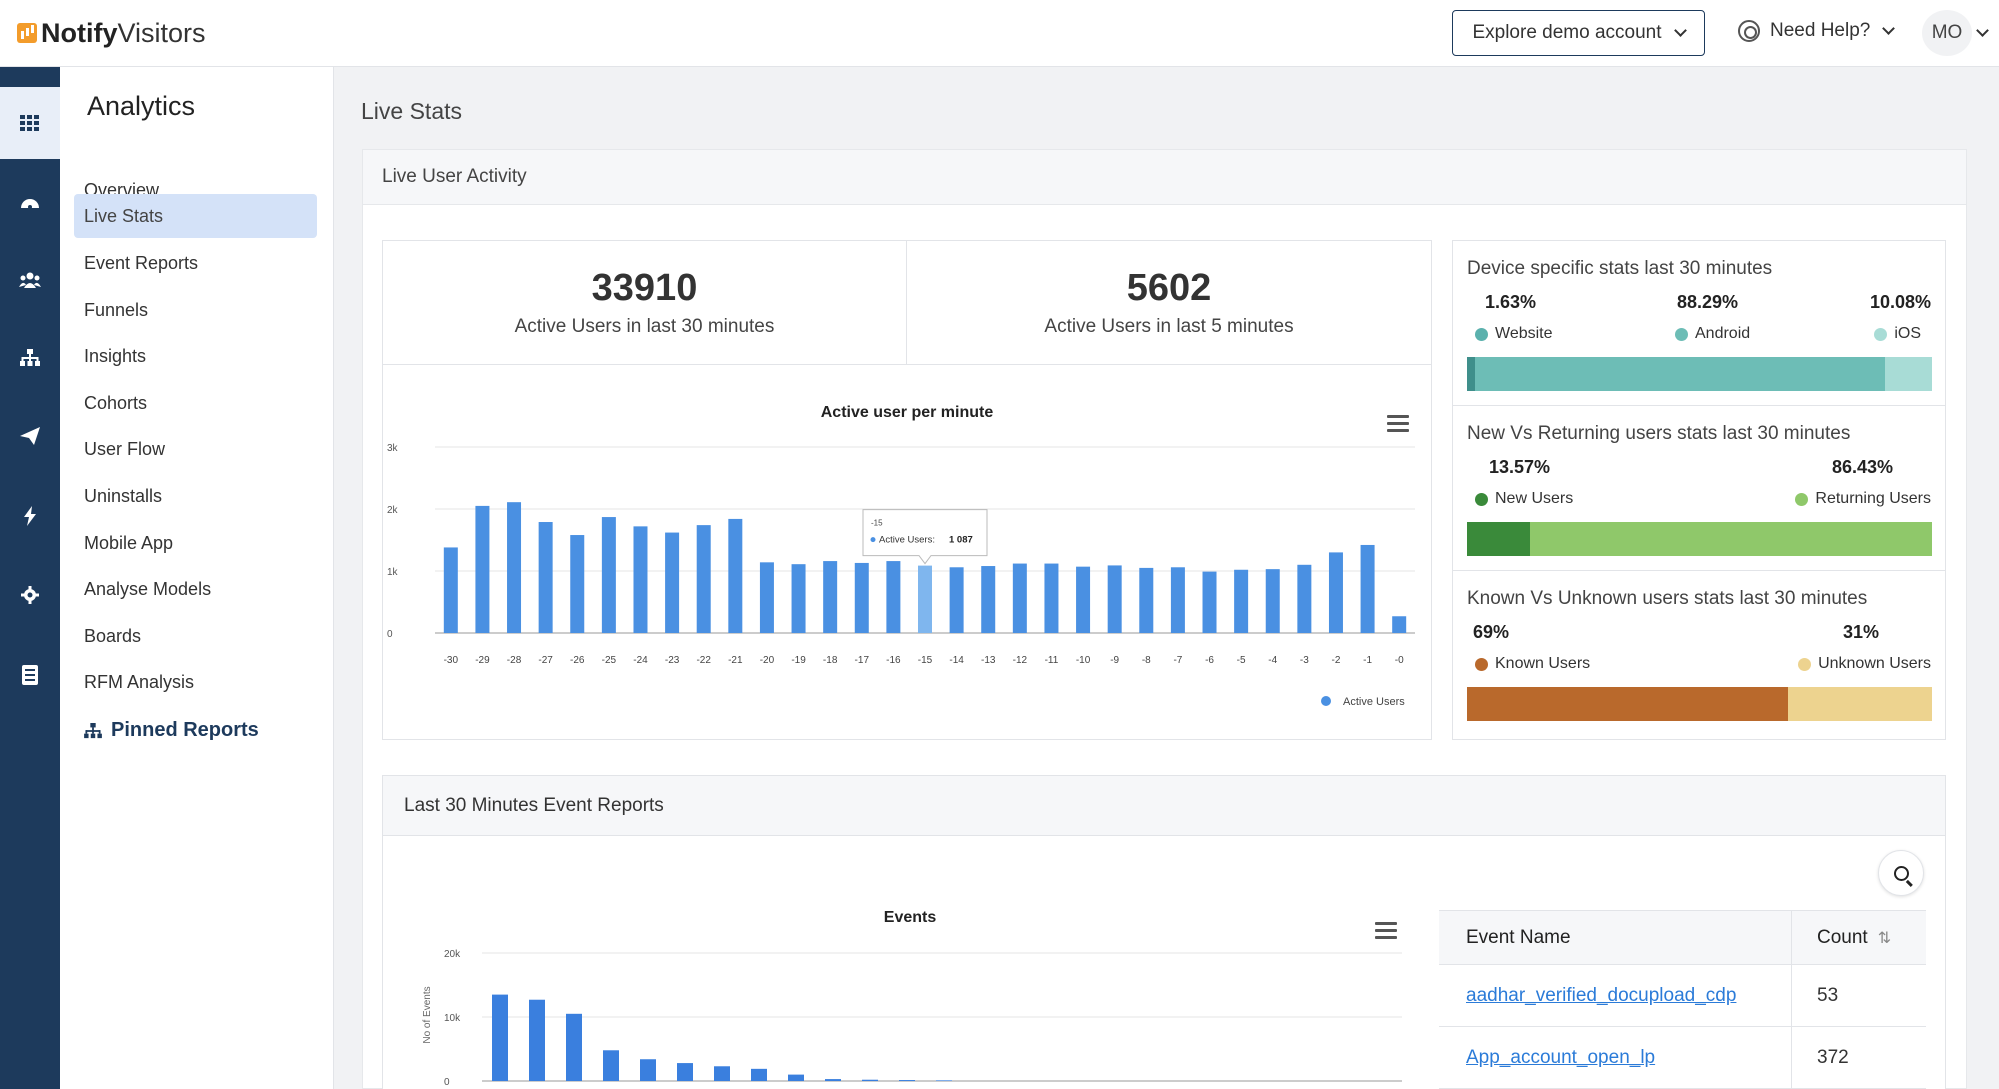  I want to click on brand-light: Visitors, so click(161, 32).